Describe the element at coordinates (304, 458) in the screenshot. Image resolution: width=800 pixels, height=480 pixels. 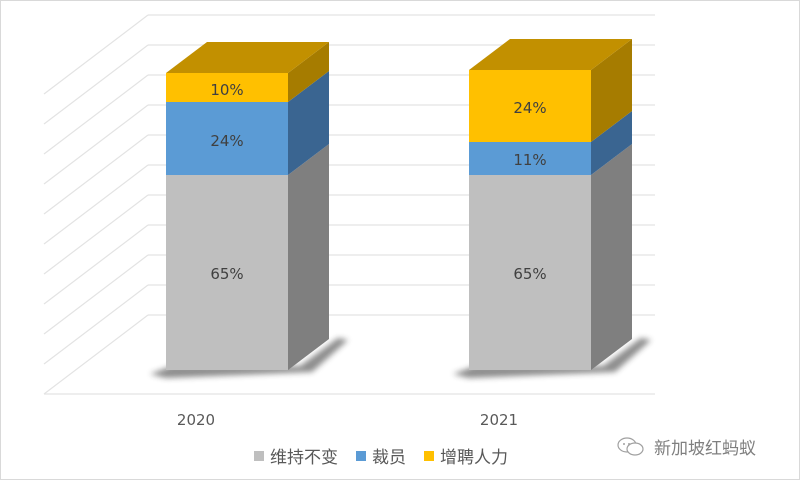
I see `legend-label: 维持不变` at that location.